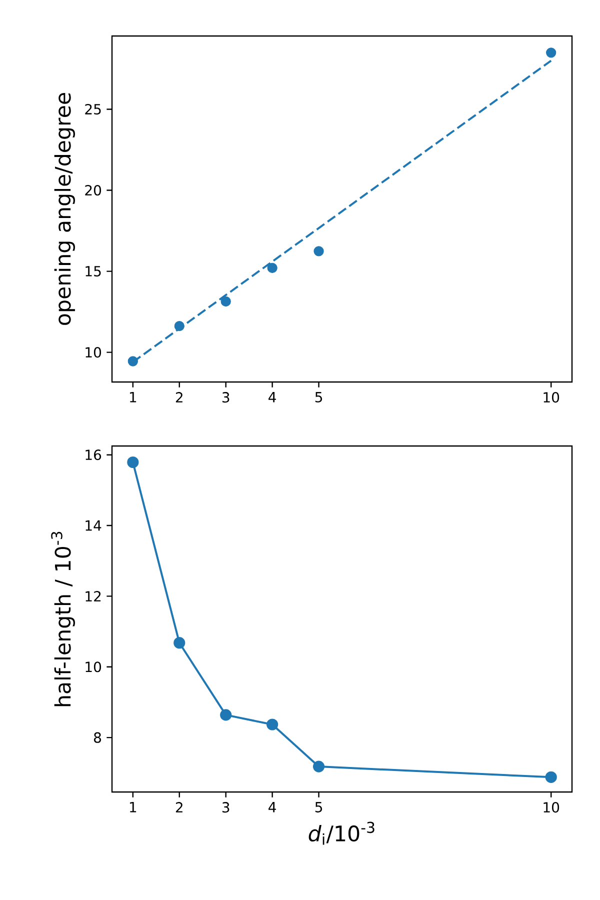 The height and width of the screenshot is (900, 600). I want to click on y-axis-title: half-length / 10$^{-3}$, so click(63, 619).